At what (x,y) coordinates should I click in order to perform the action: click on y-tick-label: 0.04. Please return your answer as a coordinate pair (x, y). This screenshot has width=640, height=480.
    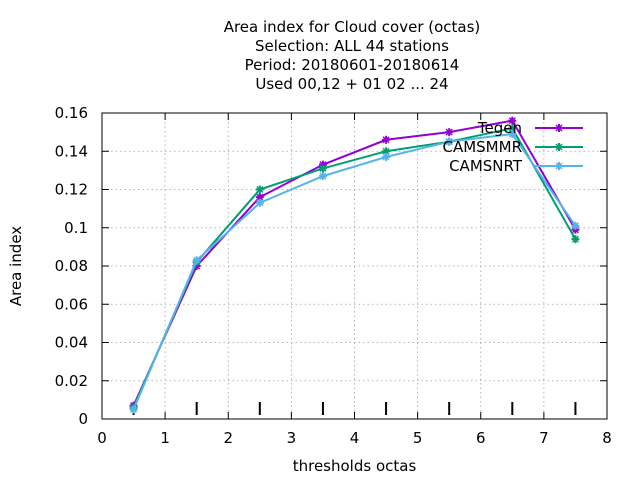
    Looking at the image, I should click on (71, 343).